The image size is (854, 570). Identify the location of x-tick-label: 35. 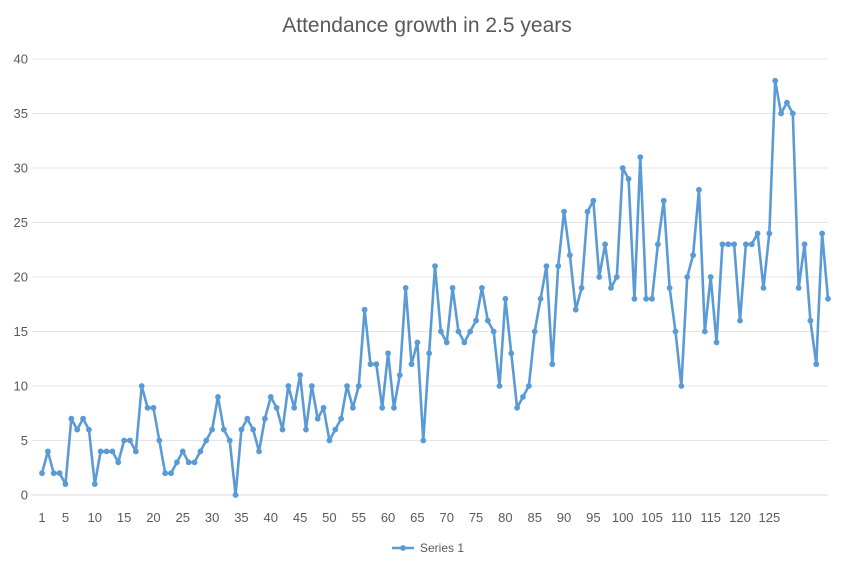
(241, 517).